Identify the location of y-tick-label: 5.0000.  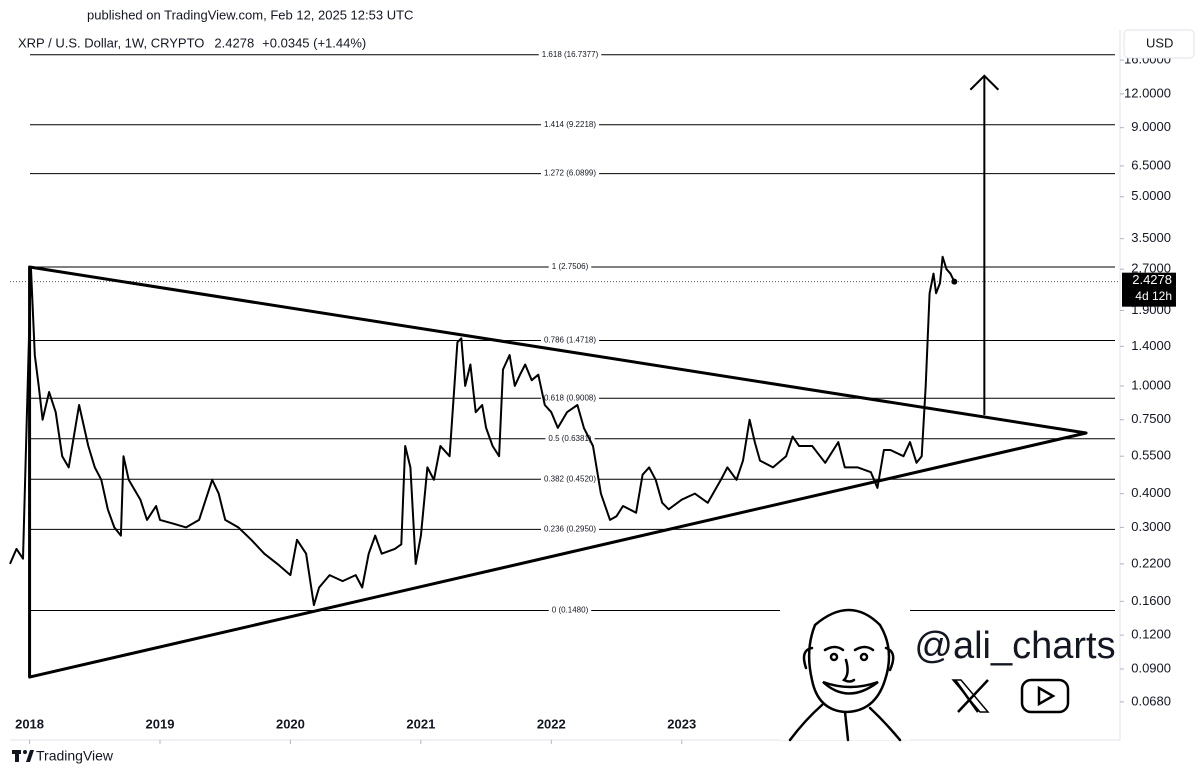
(1151, 195).